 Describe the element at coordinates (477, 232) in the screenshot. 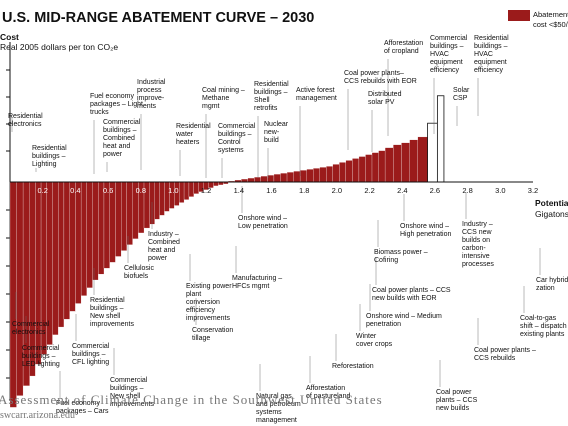

I see `annotation-label-line: CCS new` at that location.